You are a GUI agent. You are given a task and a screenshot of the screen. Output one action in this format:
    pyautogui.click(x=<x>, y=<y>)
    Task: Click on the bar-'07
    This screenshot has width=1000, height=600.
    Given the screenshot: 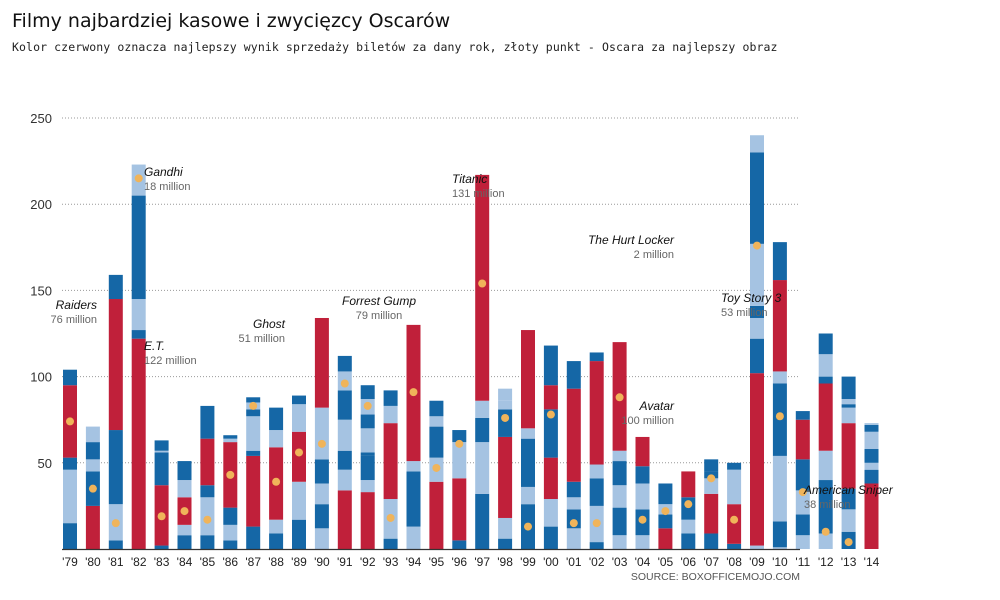 What is the action you would take?
    pyautogui.click(x=711, y=504)
    